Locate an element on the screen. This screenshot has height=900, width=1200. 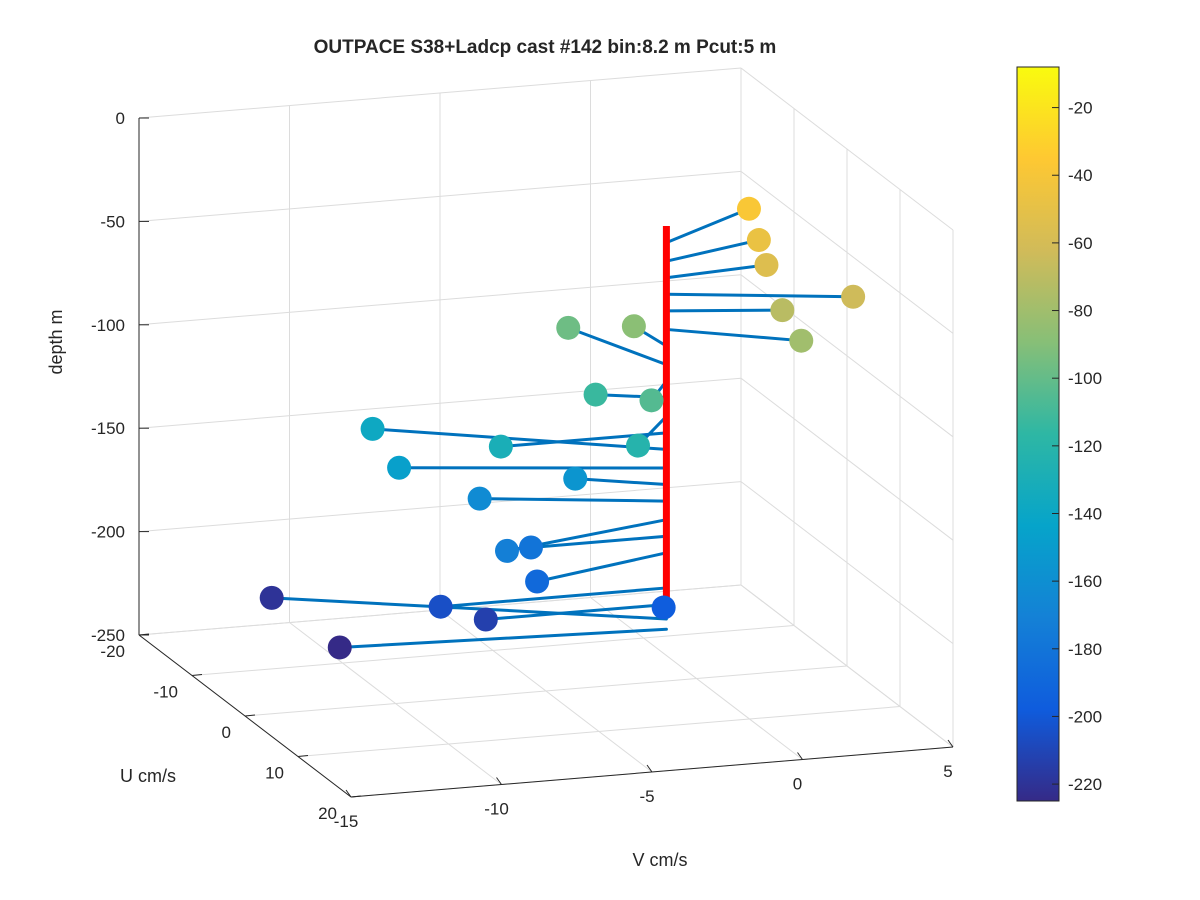
z-tick-label: -250 is located at coordinates (108, 635).